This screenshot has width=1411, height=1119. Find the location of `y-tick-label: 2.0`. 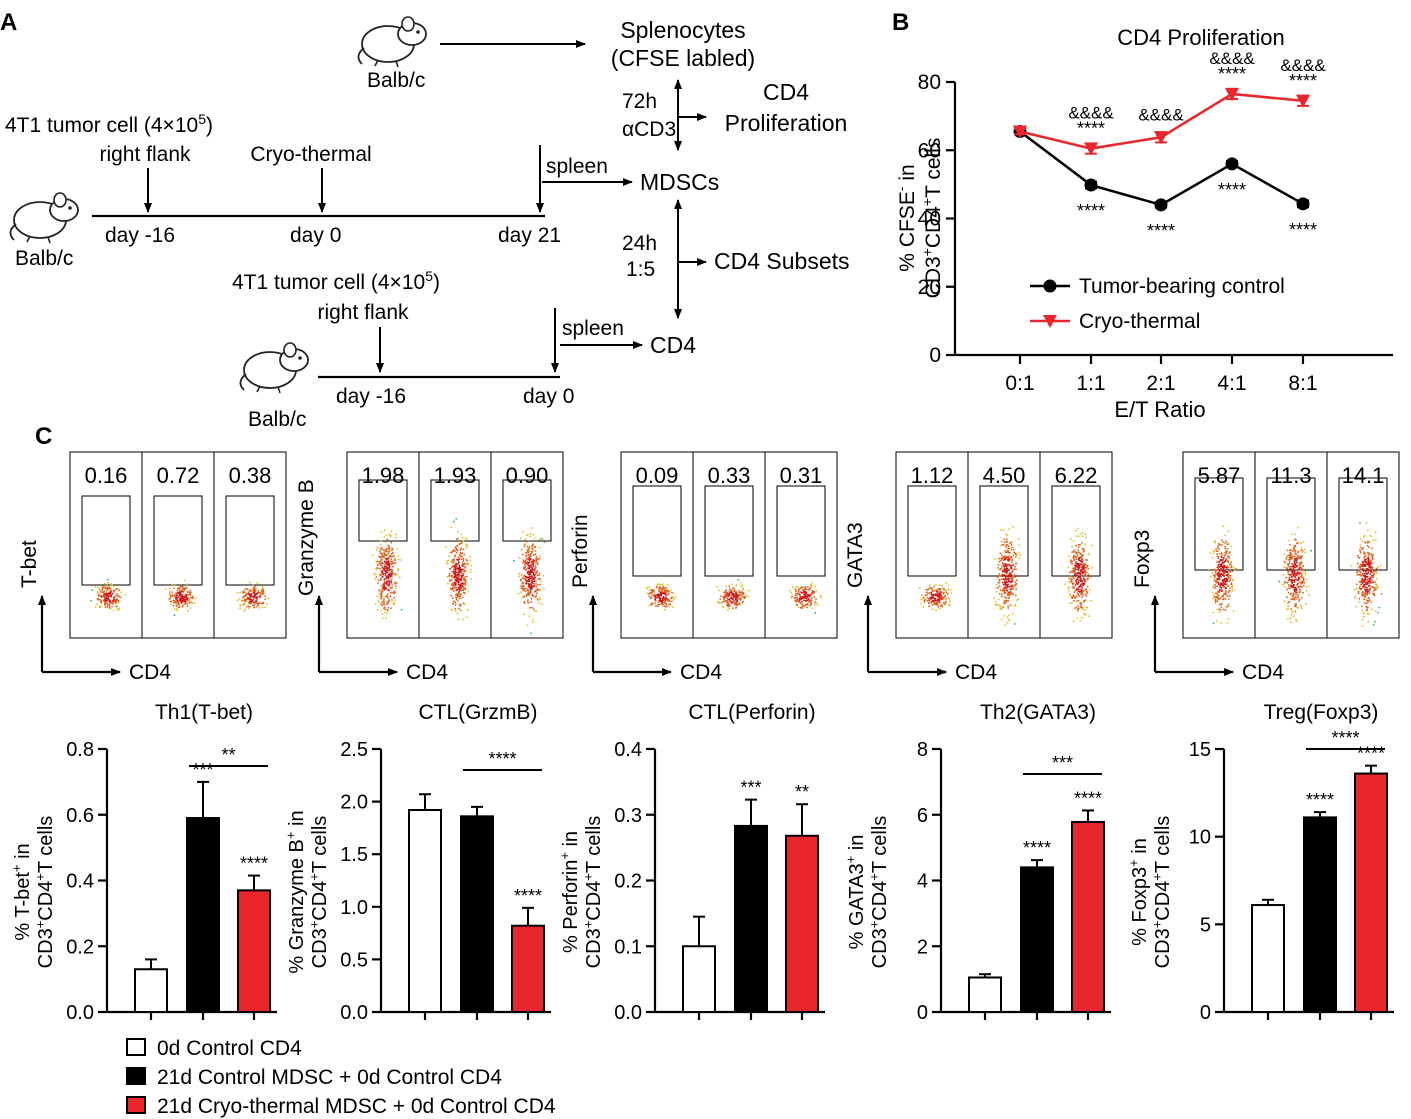

y-tick-label: 2.0 is located at coordinates (354, 803).